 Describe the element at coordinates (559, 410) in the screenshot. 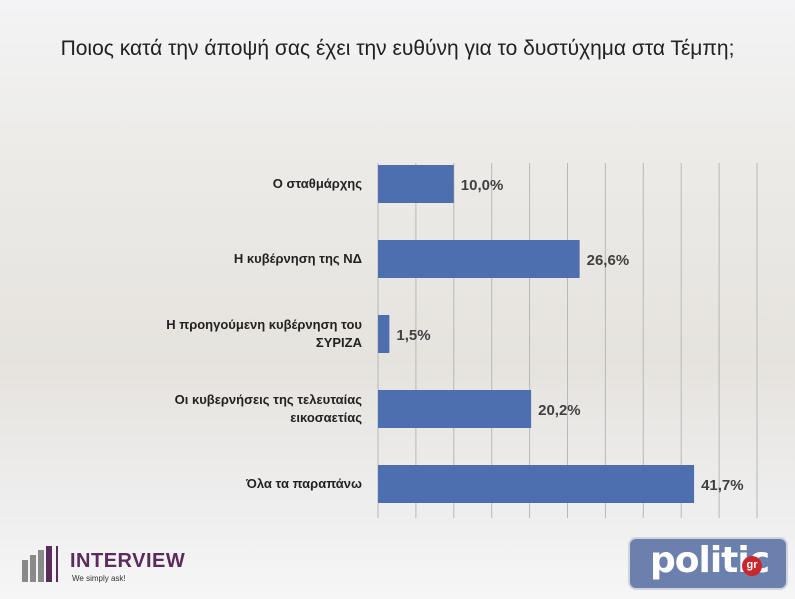

I see `value-label: 20,2%` at that location.